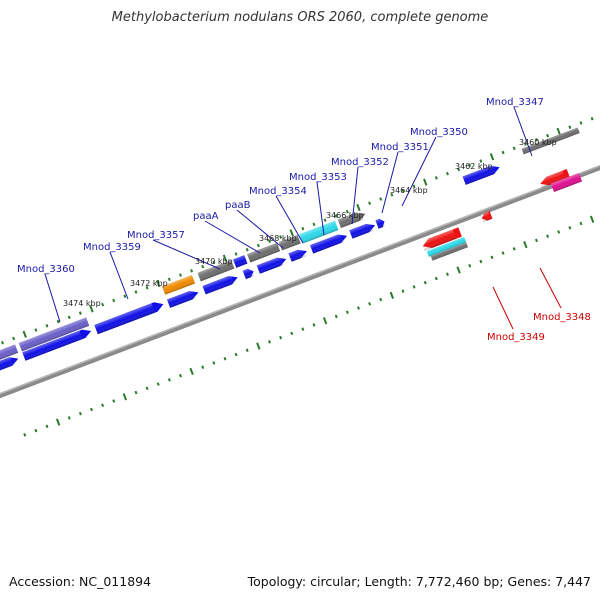  I want to click on gene-label-mnod-3352: Mnod_3352, so click(360, 162).